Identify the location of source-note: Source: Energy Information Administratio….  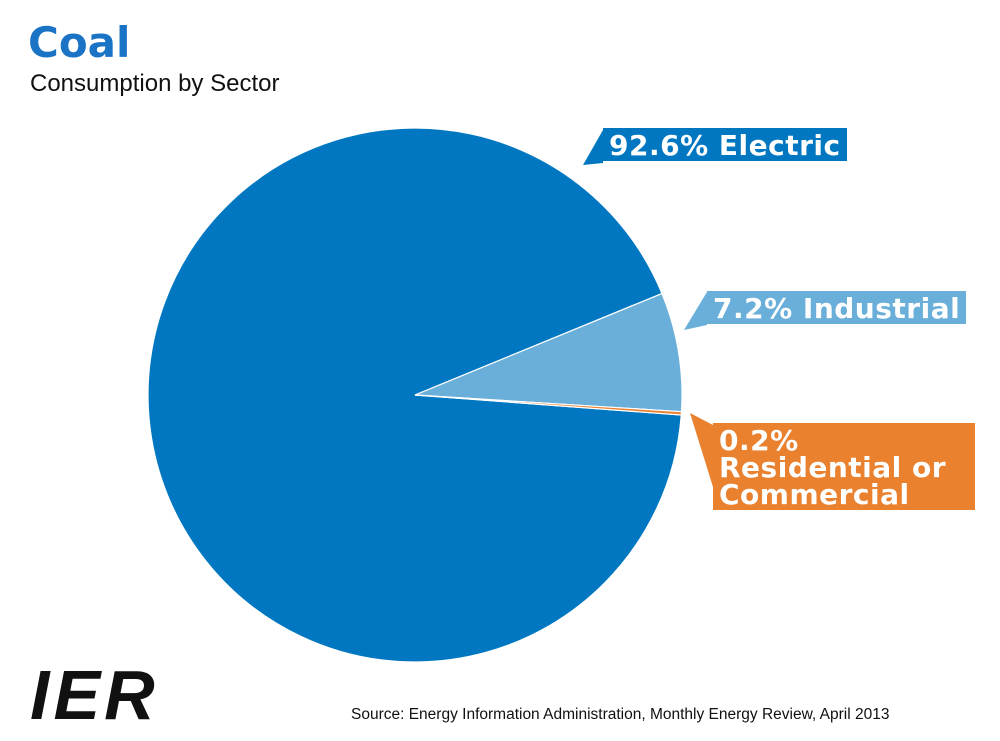
(620, 714).